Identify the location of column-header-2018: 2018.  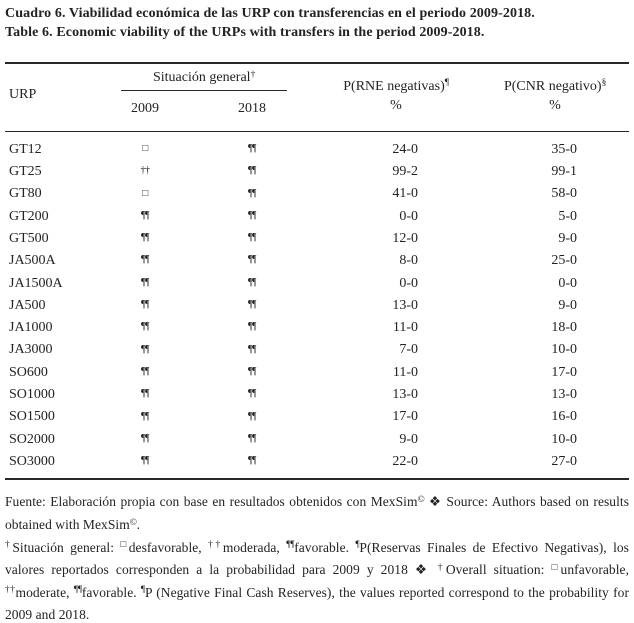
(252, 108).